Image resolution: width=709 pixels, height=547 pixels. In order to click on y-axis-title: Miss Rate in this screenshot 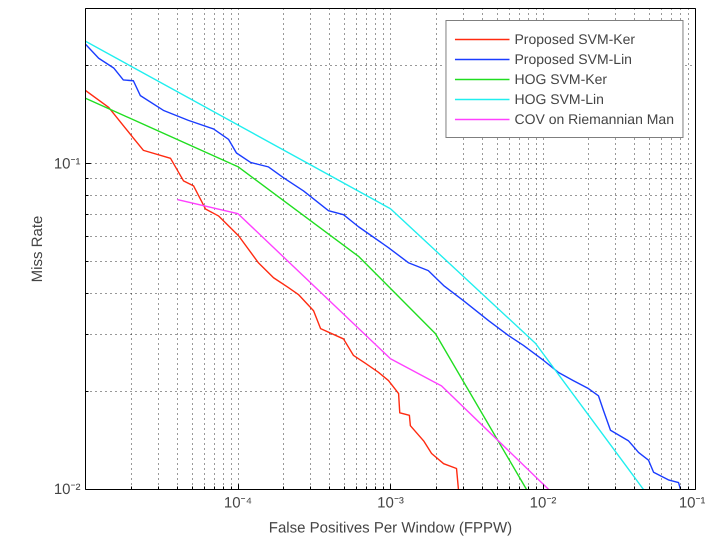, I will do `click(37, 249)`.